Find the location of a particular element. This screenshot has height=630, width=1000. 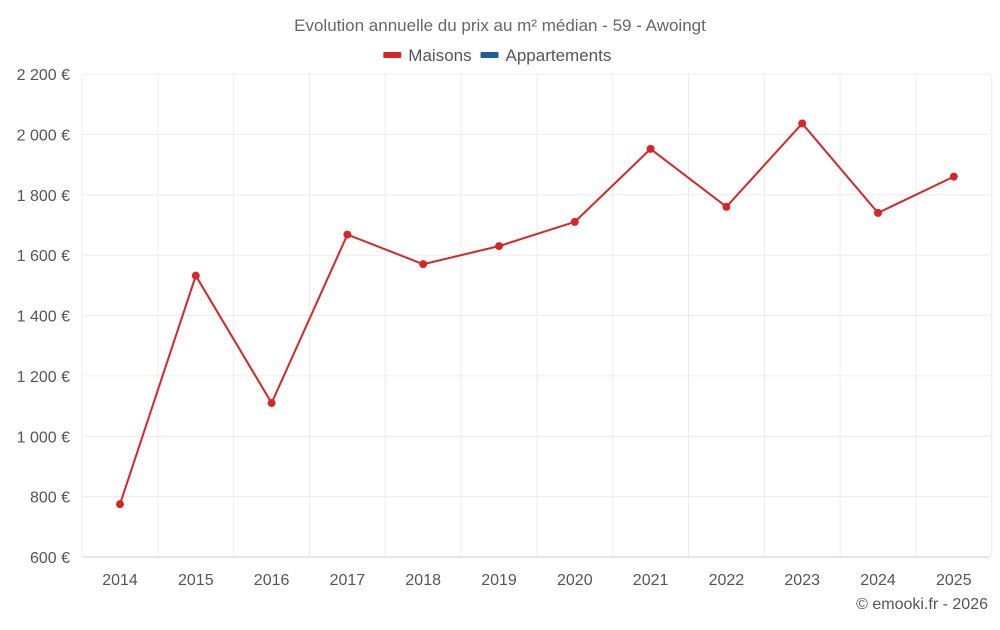

y-tick-label: 800 € is located at coordinates (50, 498).